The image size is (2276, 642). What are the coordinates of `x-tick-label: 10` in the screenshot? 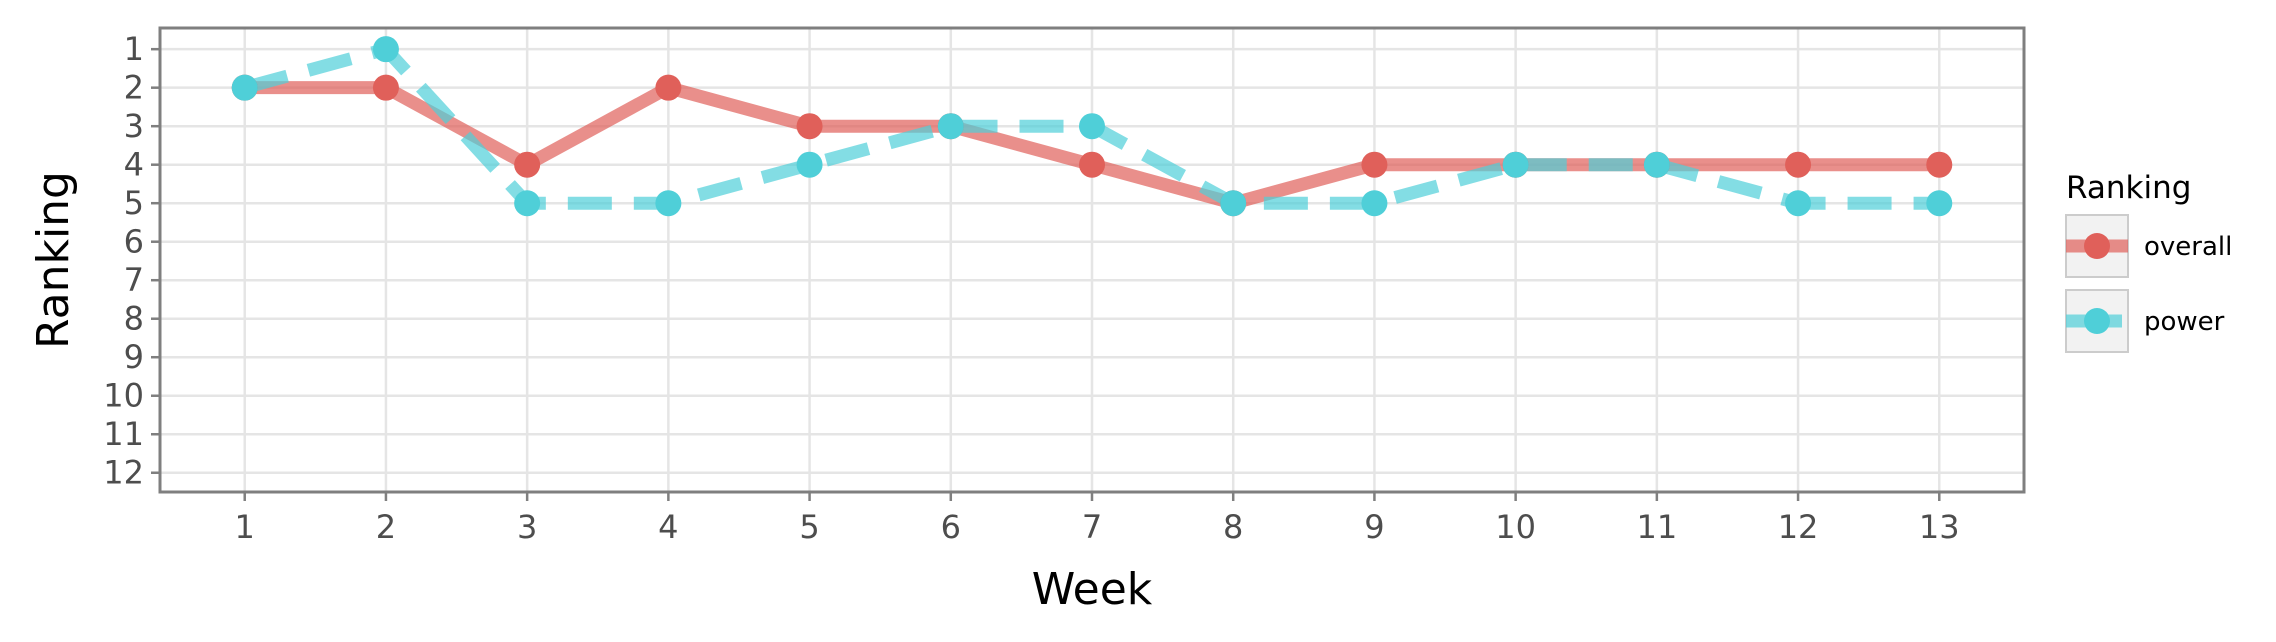 It's located at (1515, 527).